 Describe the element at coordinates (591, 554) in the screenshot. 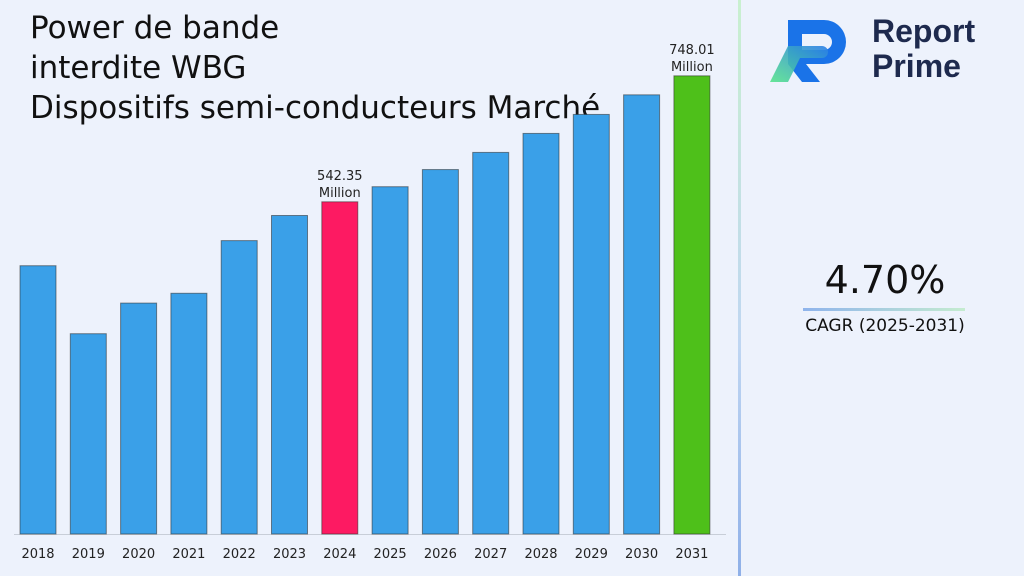

I see `x-tick-label-2029: 2029` at that location.